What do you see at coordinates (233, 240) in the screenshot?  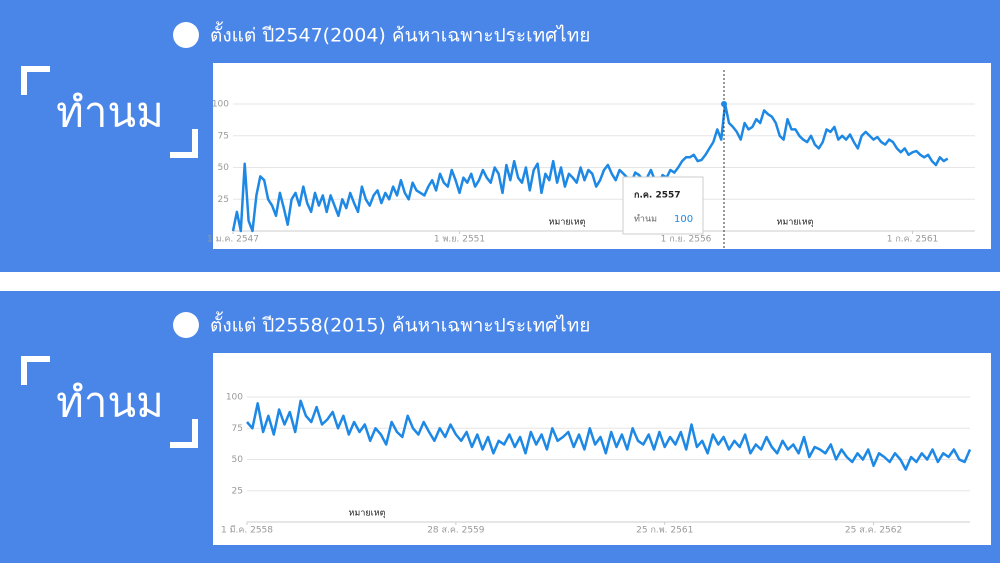 I see `x-tick-label: 1 ม.ค. 2547` at bounding box center [233, 240].